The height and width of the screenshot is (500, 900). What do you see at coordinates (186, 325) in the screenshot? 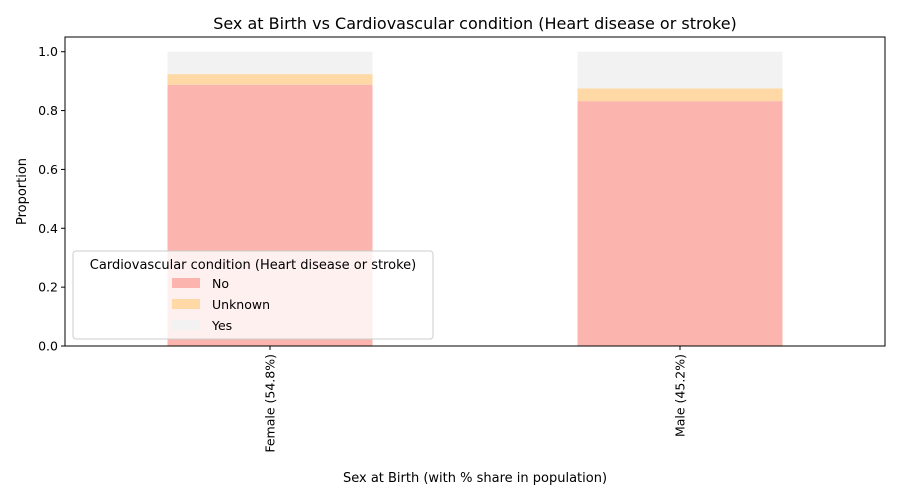
I see `legend-swatch-yes` at bounding box center [186, 325].